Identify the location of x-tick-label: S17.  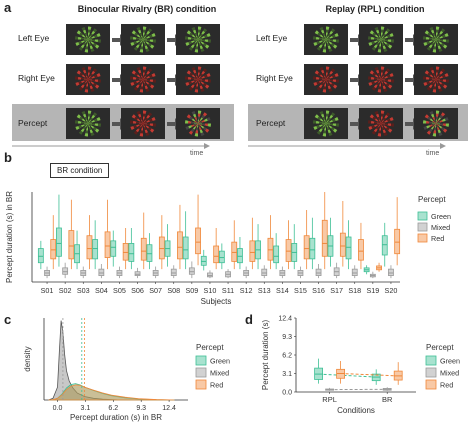
(336, 290).